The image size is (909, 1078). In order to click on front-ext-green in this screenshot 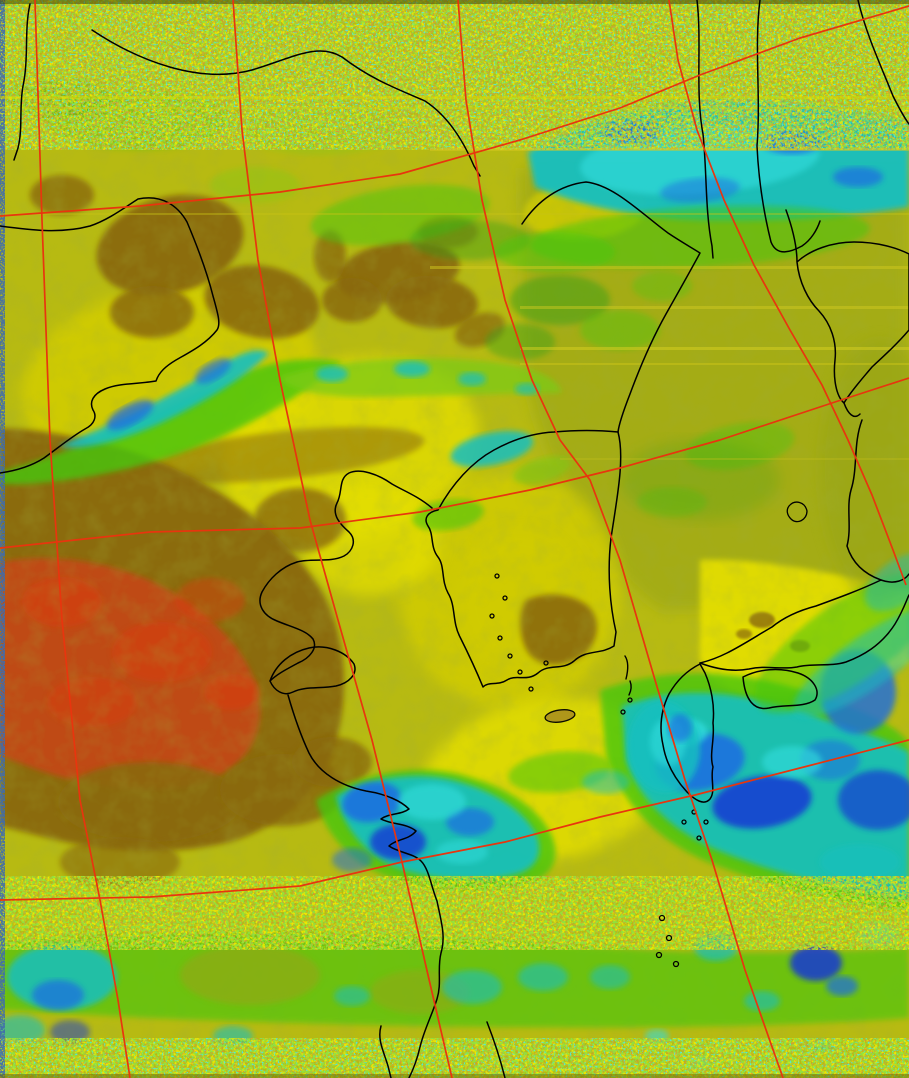, I will do `click(420, 377)`.